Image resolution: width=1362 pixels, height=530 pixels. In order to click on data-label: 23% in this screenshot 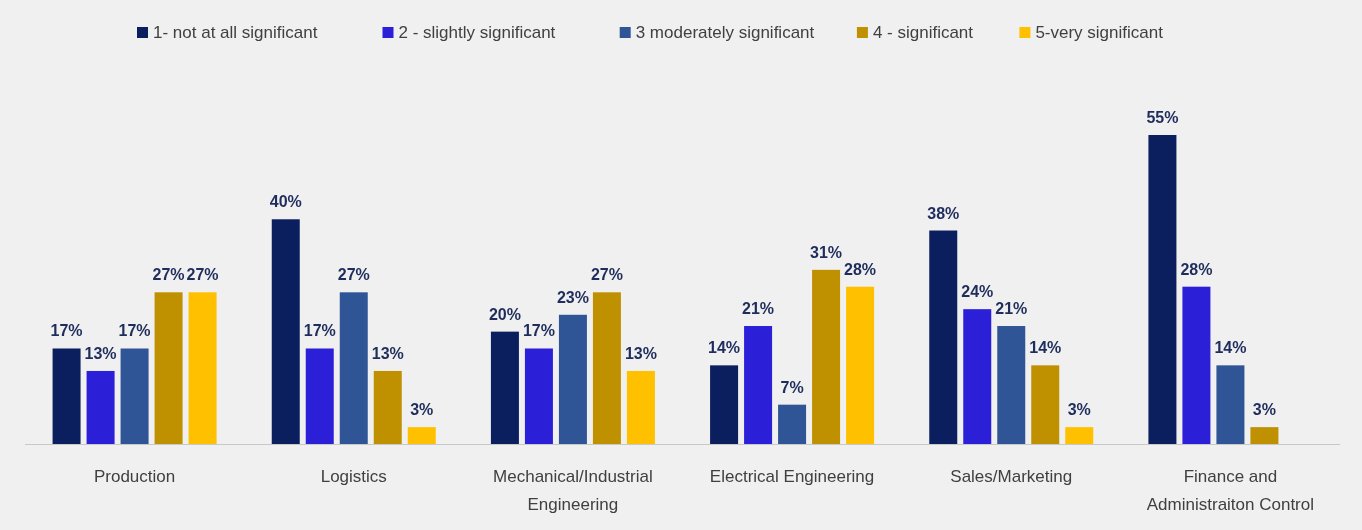, I will do `click(572, 297)`.